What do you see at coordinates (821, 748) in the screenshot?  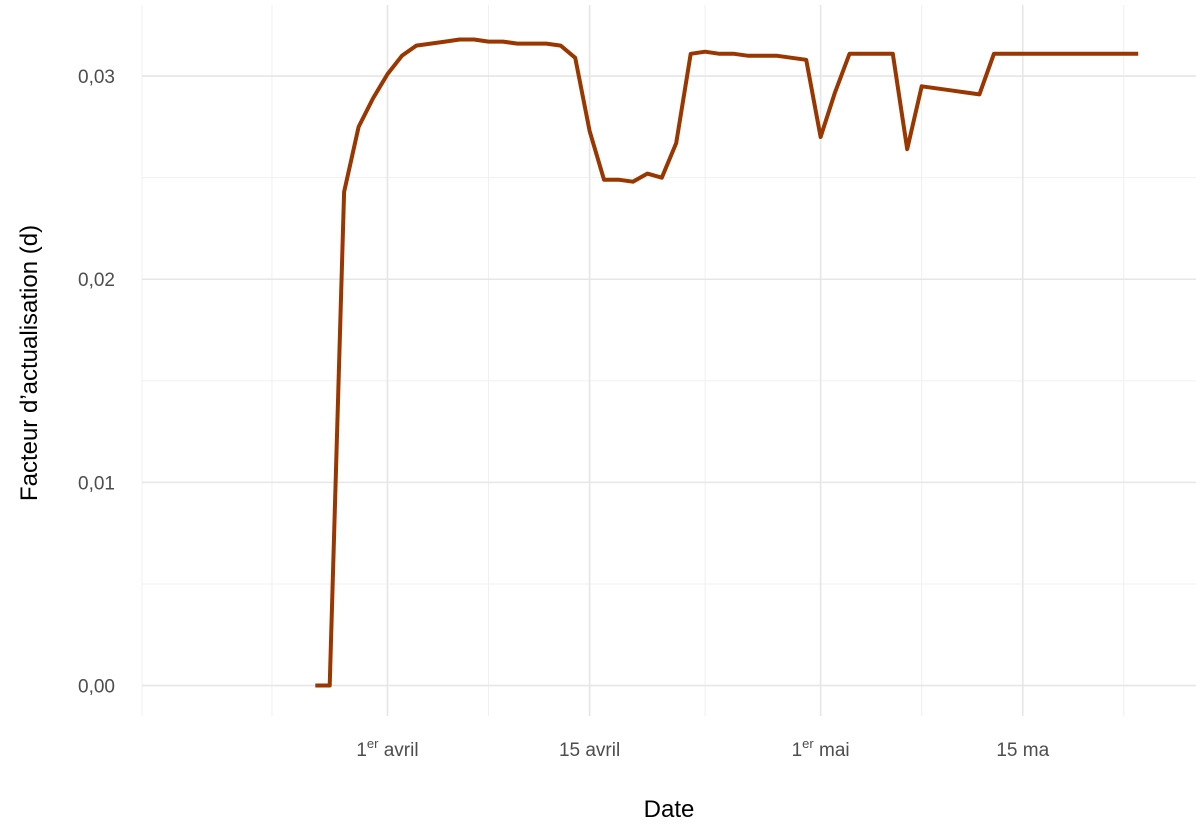 I see `x-tick-label: 1er mai` at bounding box center [821, 748].